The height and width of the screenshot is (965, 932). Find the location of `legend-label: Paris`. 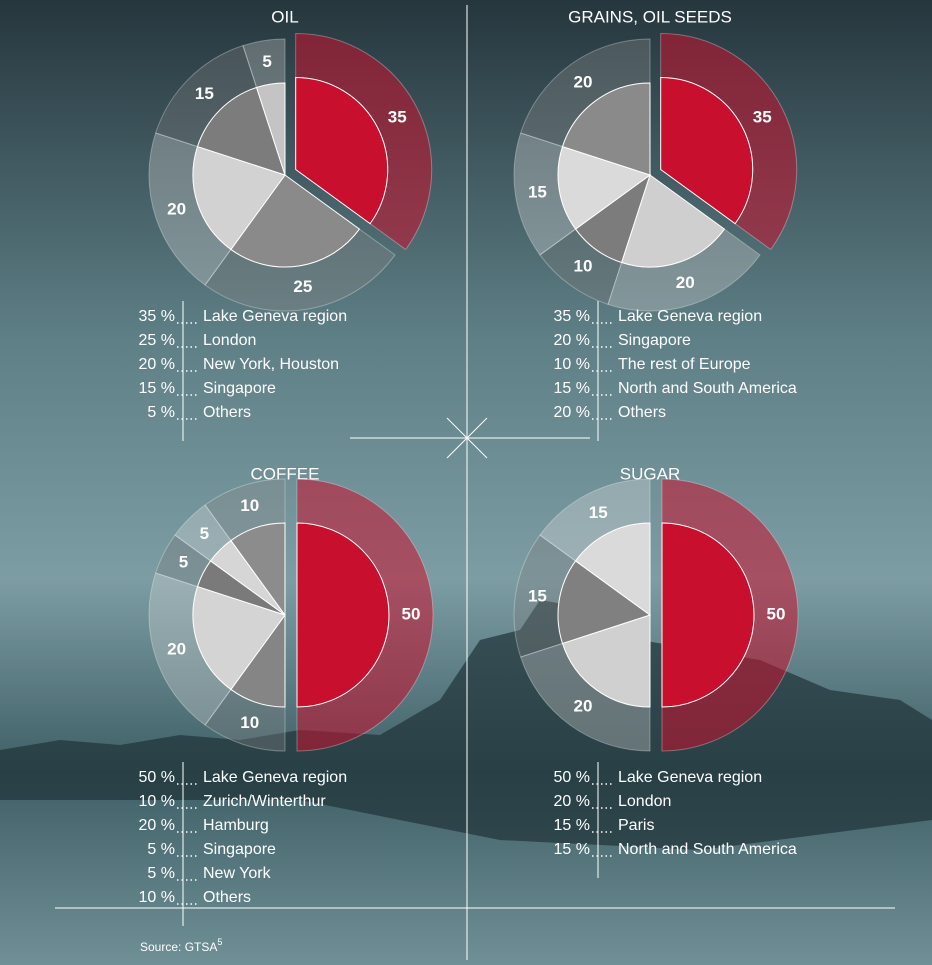

legend-label: Paris is located at coordinates (636, 825).